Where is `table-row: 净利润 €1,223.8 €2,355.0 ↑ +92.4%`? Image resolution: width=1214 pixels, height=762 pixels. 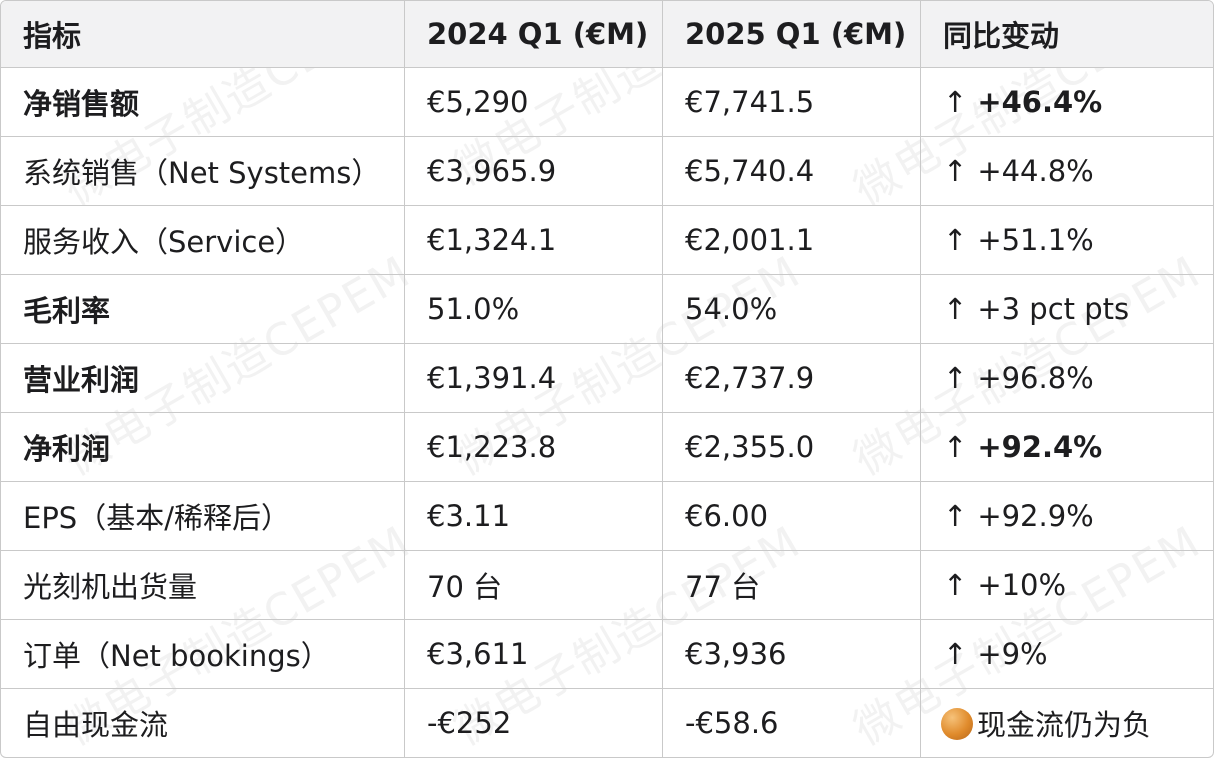 table-row: 净利润 €1,223.8 €2,355.0 ↑ +92.4% is located at coordinates (607, 447).